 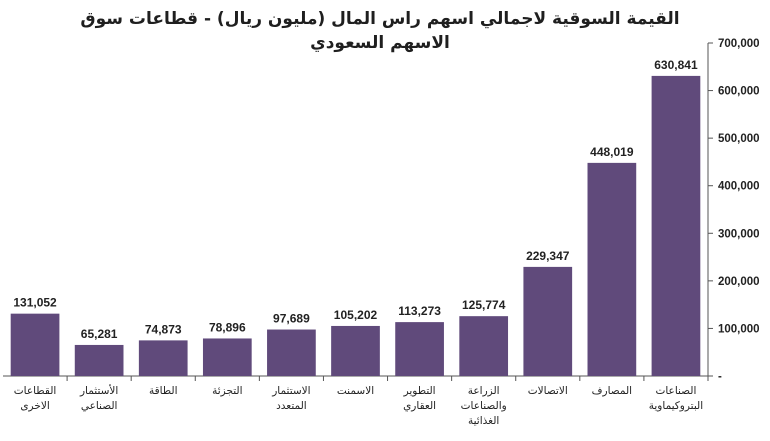 I want to click on x-category-label: الأستثمار, so click(x=98, y=390).